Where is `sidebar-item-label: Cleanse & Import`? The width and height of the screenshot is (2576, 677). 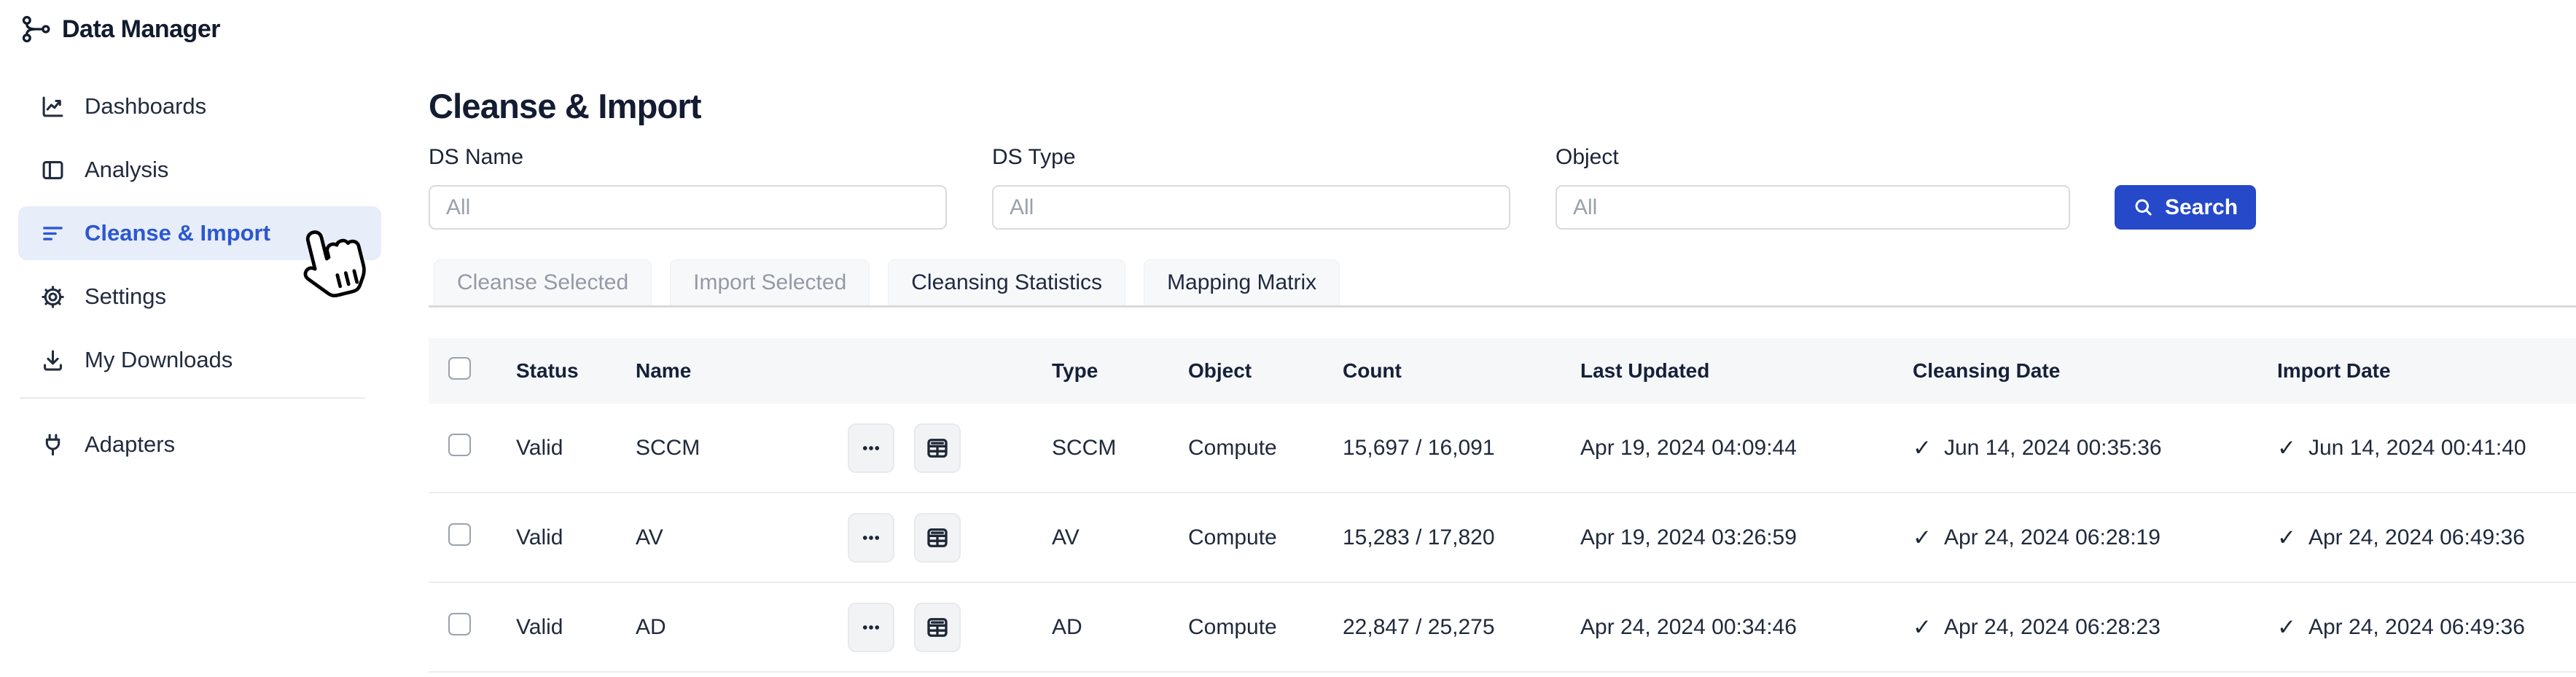
sidebar-item-label: Cleanse & Import is located at coordinates (177, 233).